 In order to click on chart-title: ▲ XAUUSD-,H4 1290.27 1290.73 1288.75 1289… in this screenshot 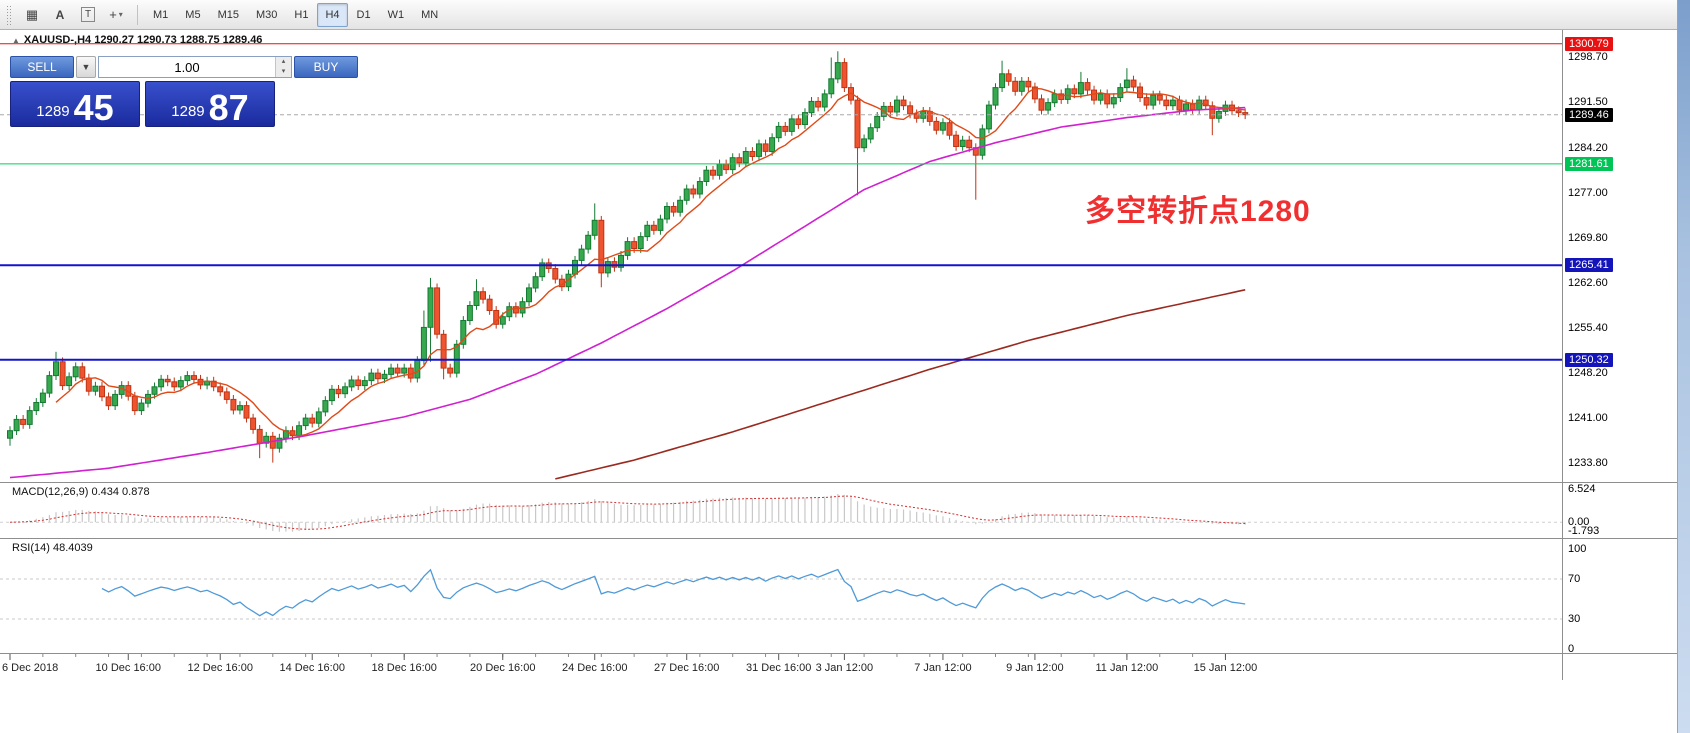, I will do `click(137, 40)`.